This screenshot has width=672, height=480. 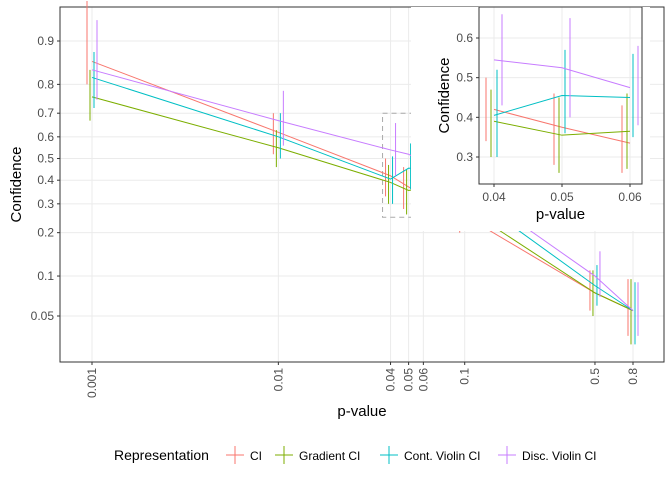 What do you see at coordinates (45, 180) in the screenshot?
I see `y-tick-label: 0.4` at bounding box center [45, 180].